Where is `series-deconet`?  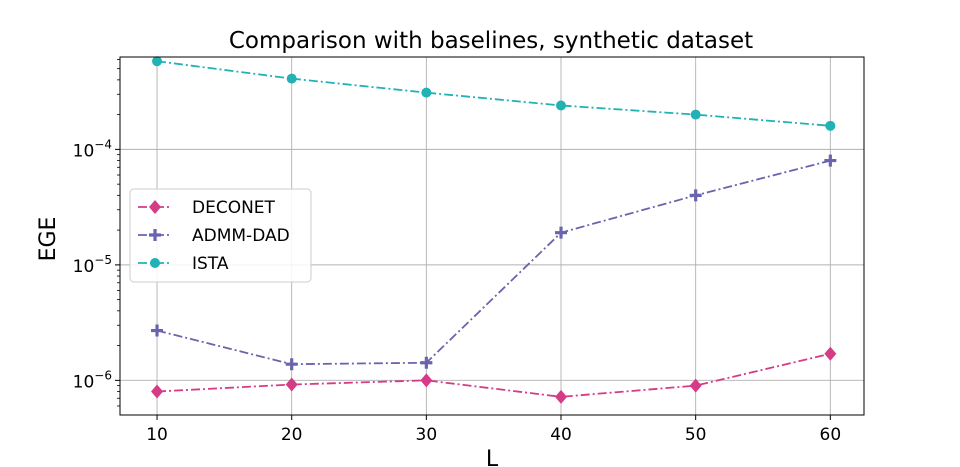
series-deconet is located at coordinates (494, 375).